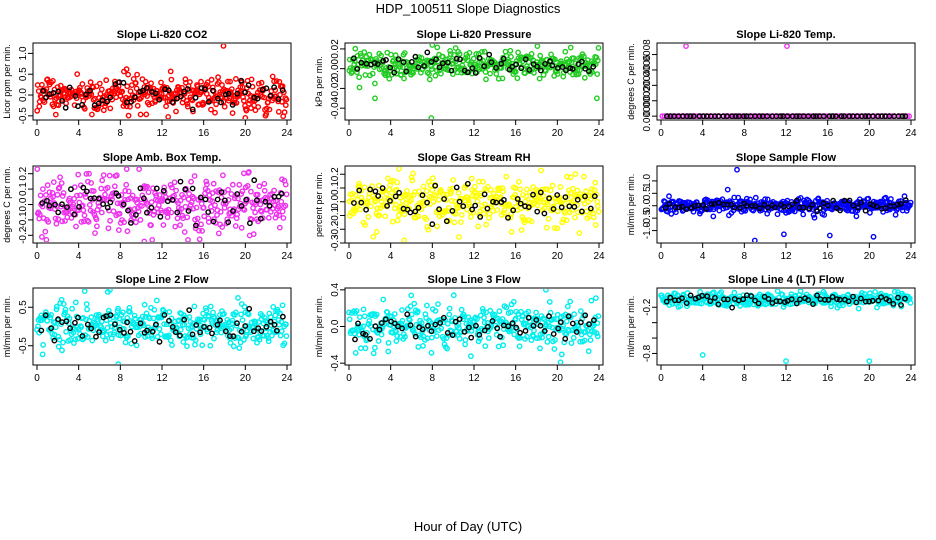 This screenshot has height=540, width=936. What do you see at coordinates (319, 327) in the screenshot?
I see `y-axis-label: ml/min per min.` at bounding box center [319, 327].